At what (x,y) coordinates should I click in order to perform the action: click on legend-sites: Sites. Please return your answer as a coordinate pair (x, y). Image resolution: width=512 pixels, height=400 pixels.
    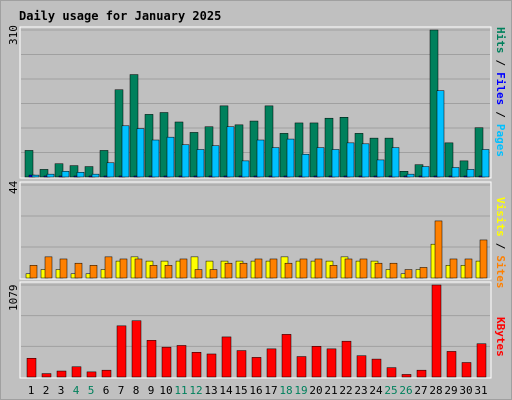
    Looking at the image, I should click on (500, 271).